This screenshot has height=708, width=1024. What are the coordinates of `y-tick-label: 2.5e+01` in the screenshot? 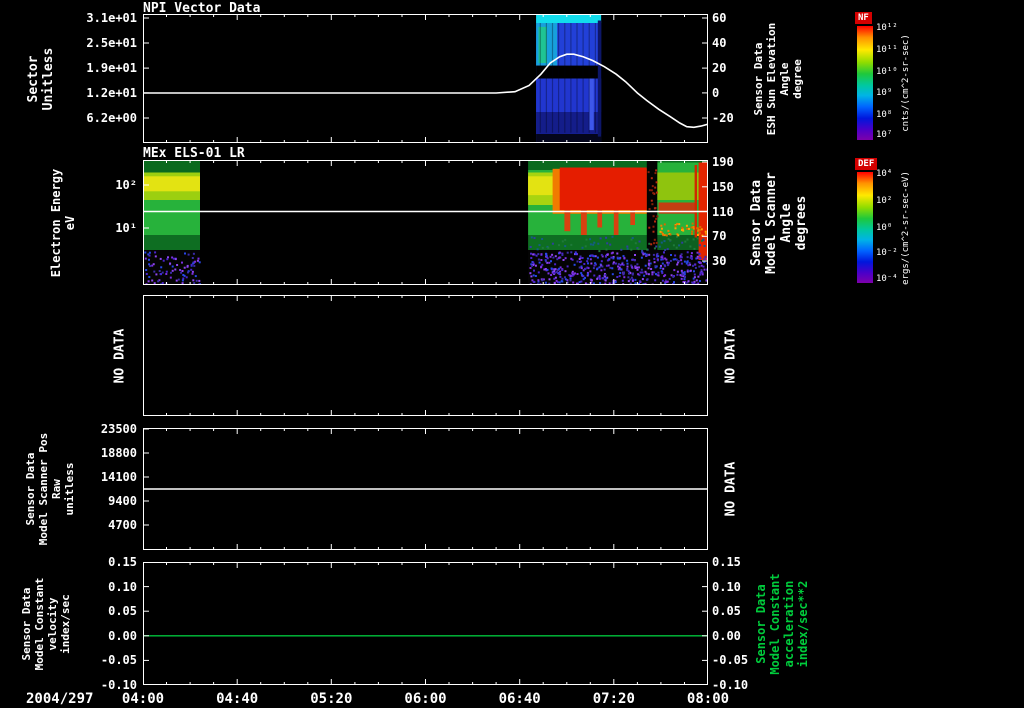 It's located at (111, 43).